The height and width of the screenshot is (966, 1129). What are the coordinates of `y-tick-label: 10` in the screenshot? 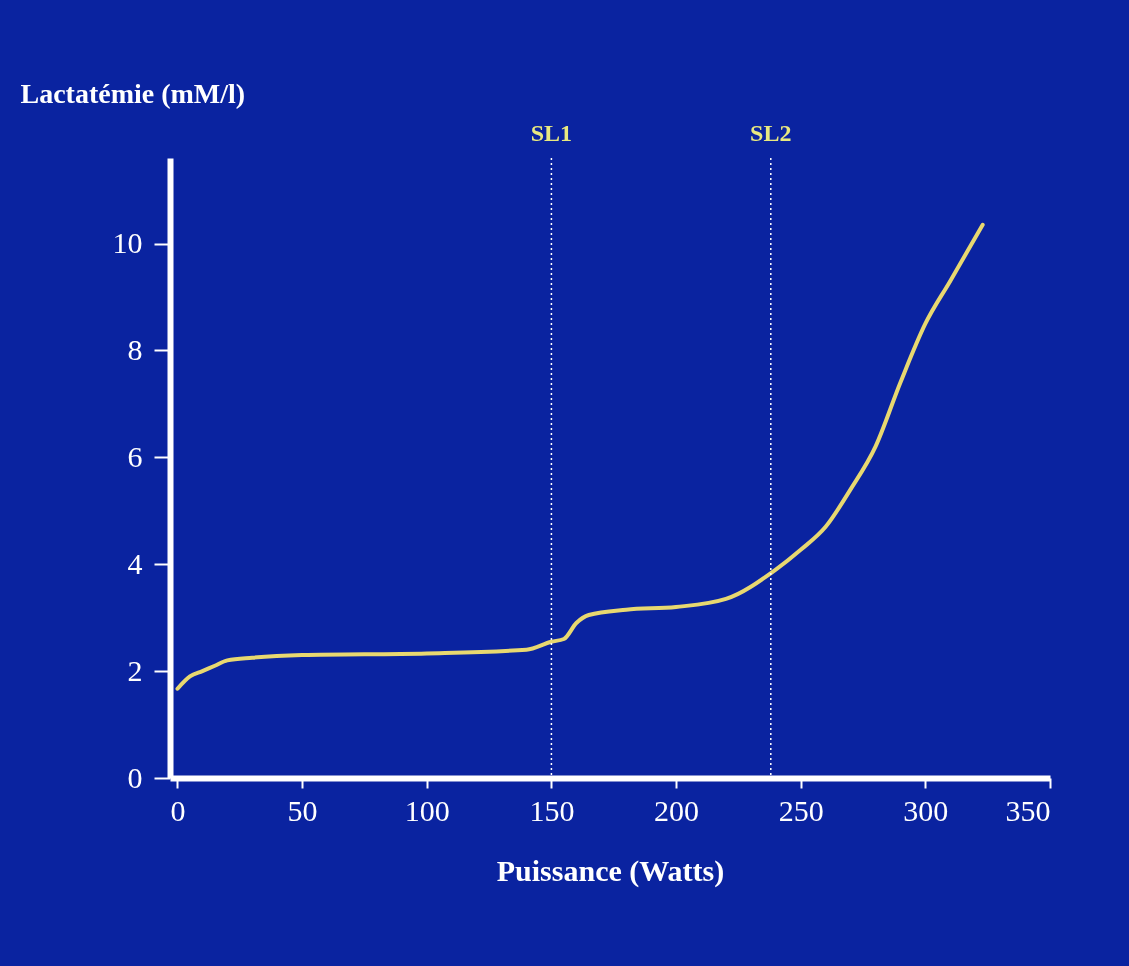 It's located at (127, 243).